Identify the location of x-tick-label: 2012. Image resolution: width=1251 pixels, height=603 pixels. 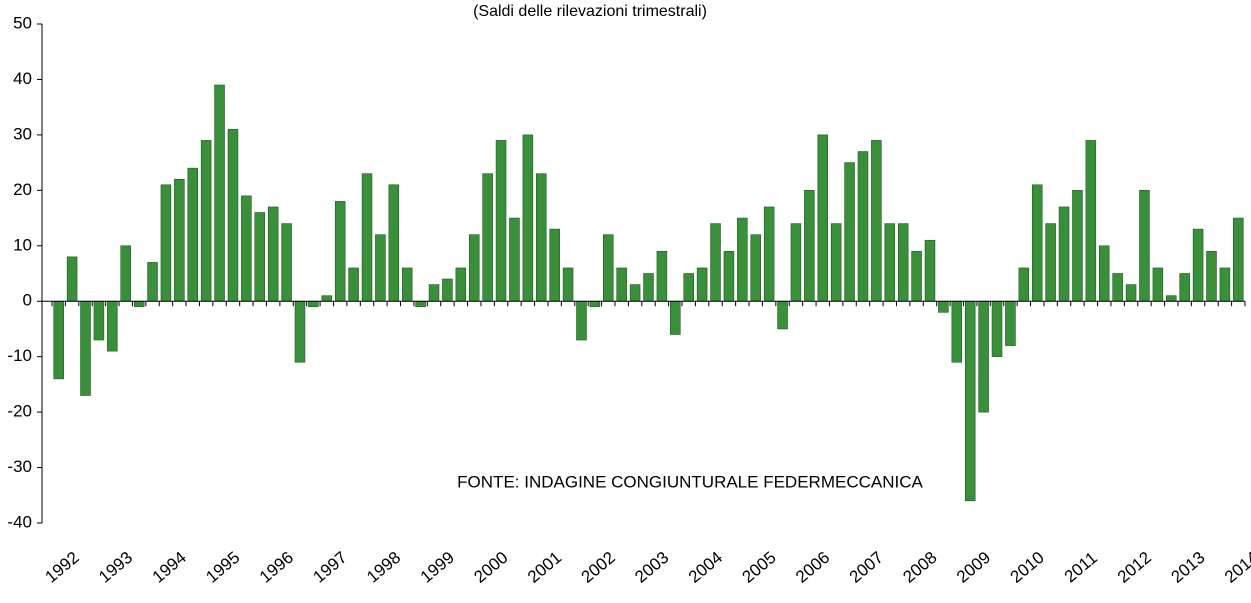
(1134, 567).